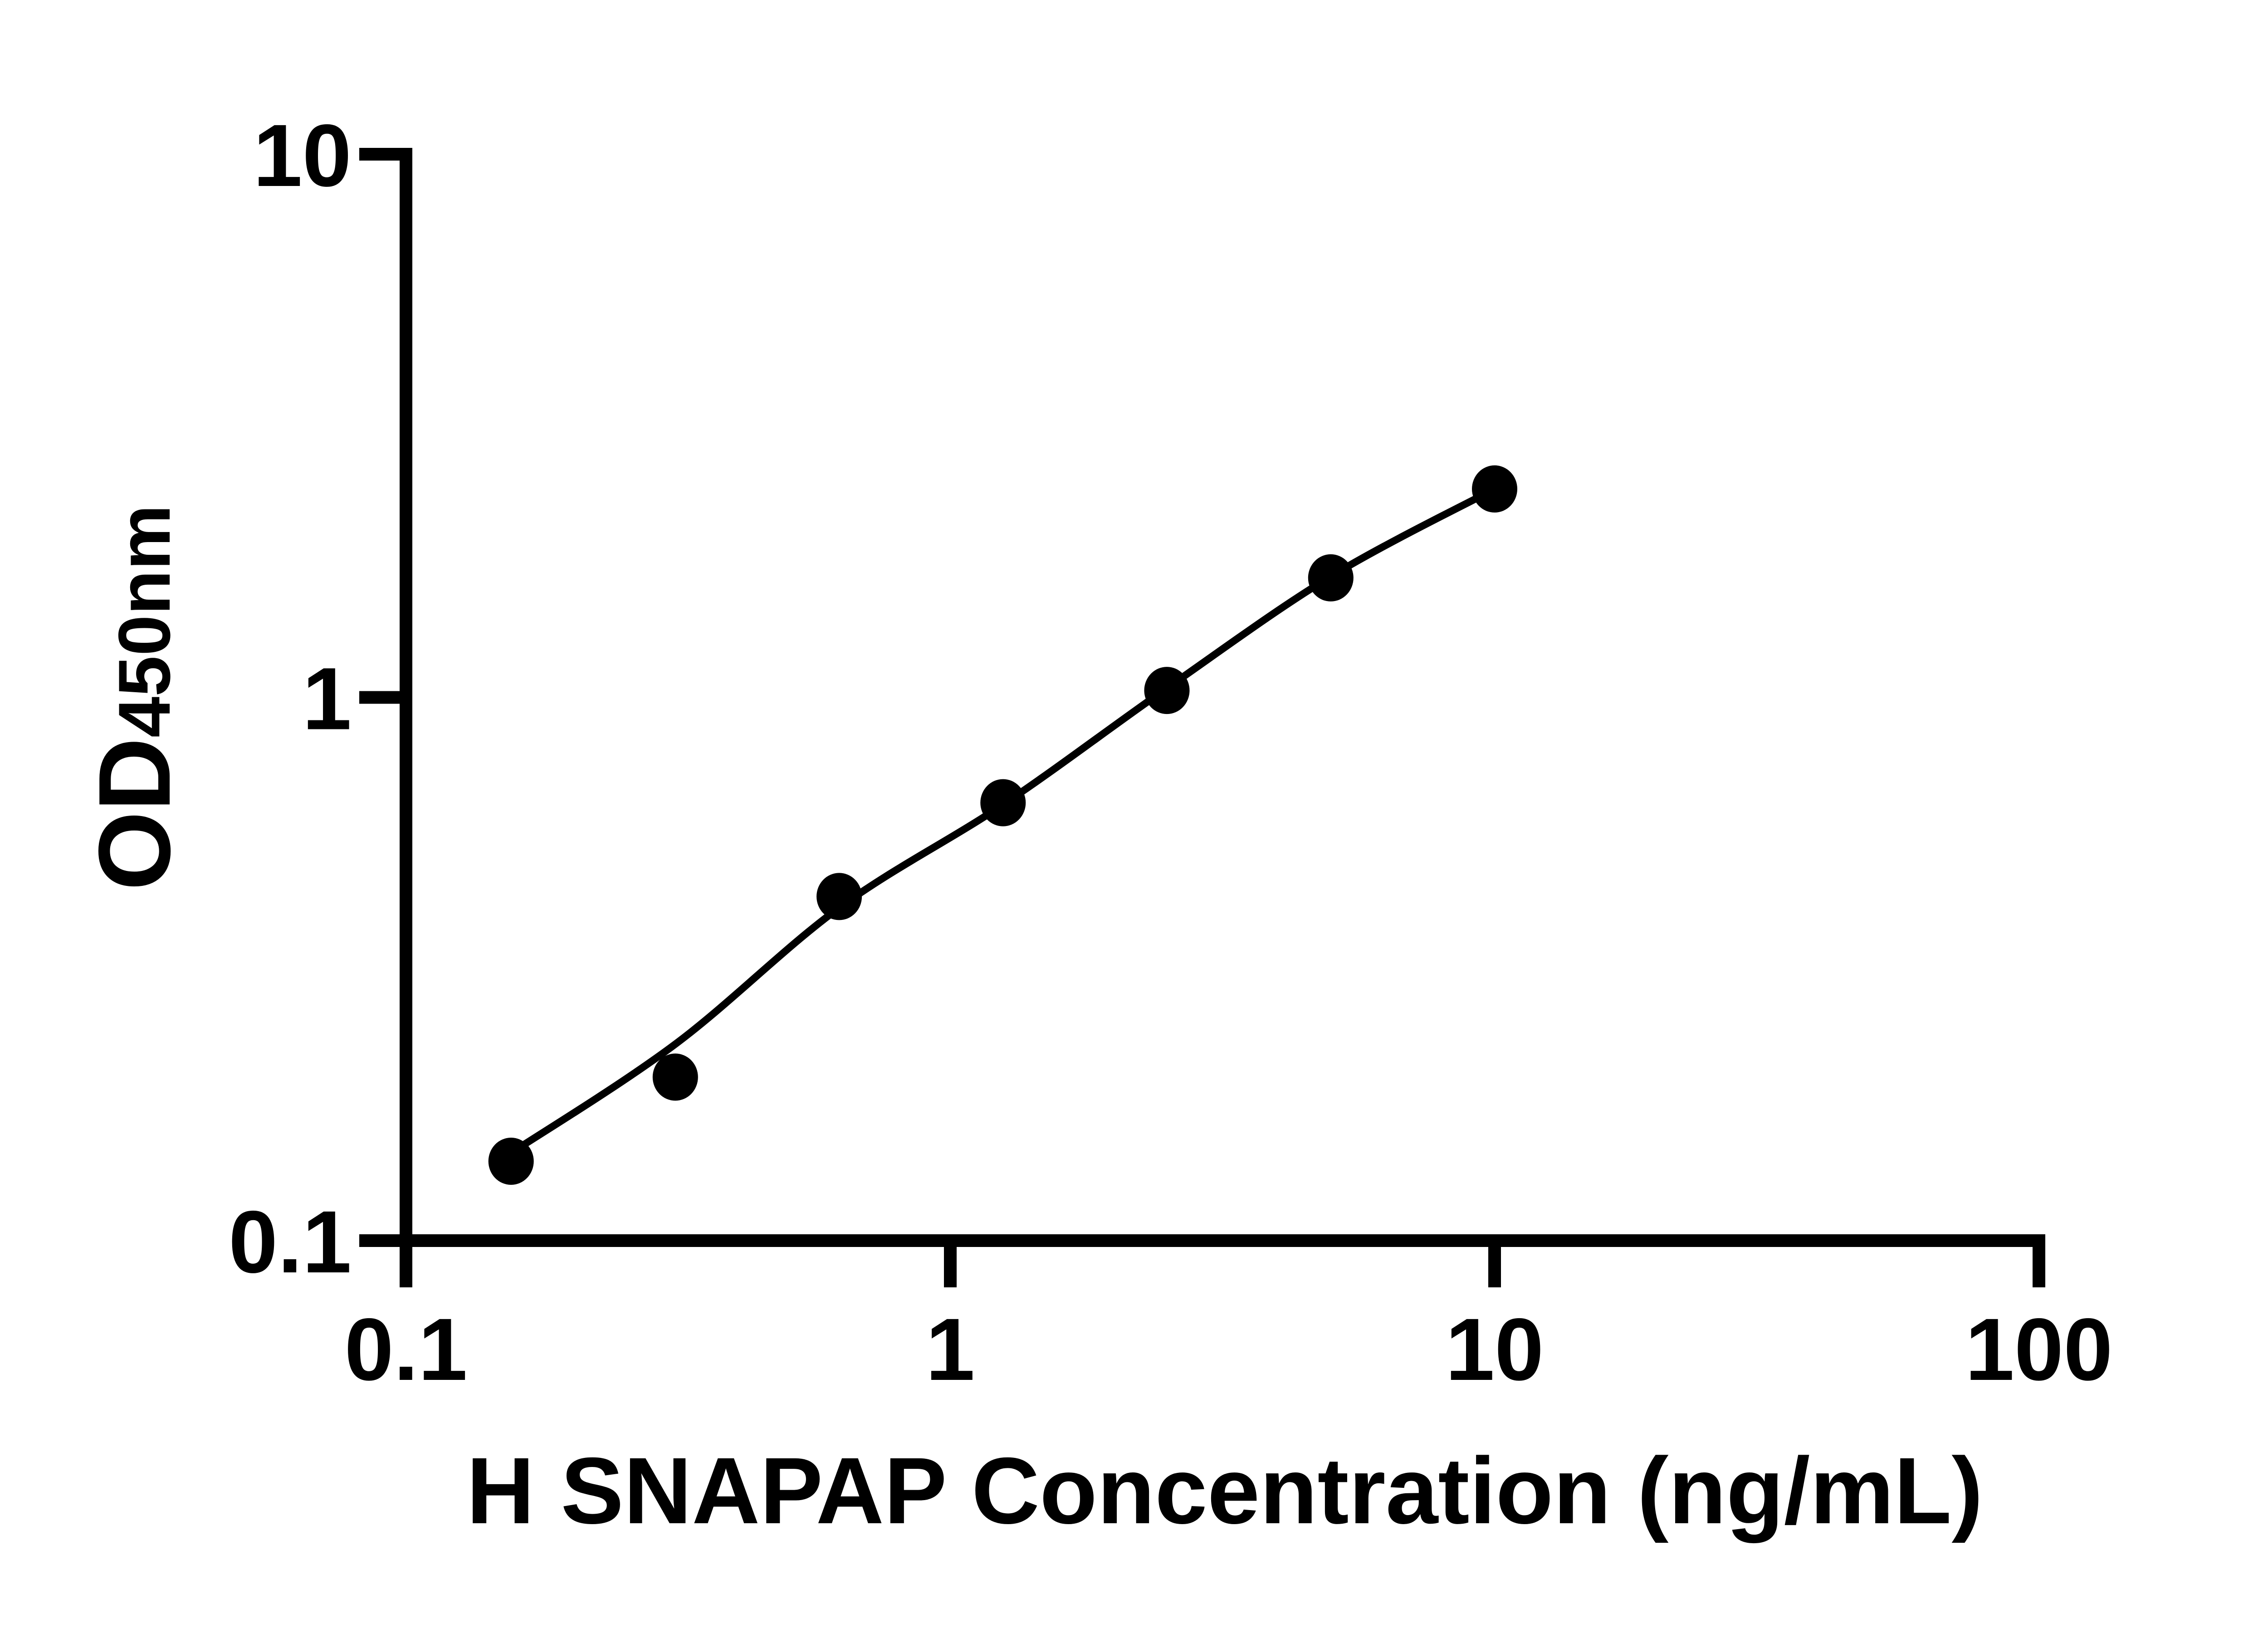  I want to click on y-tick-label-10: 10, so click(303, 155).